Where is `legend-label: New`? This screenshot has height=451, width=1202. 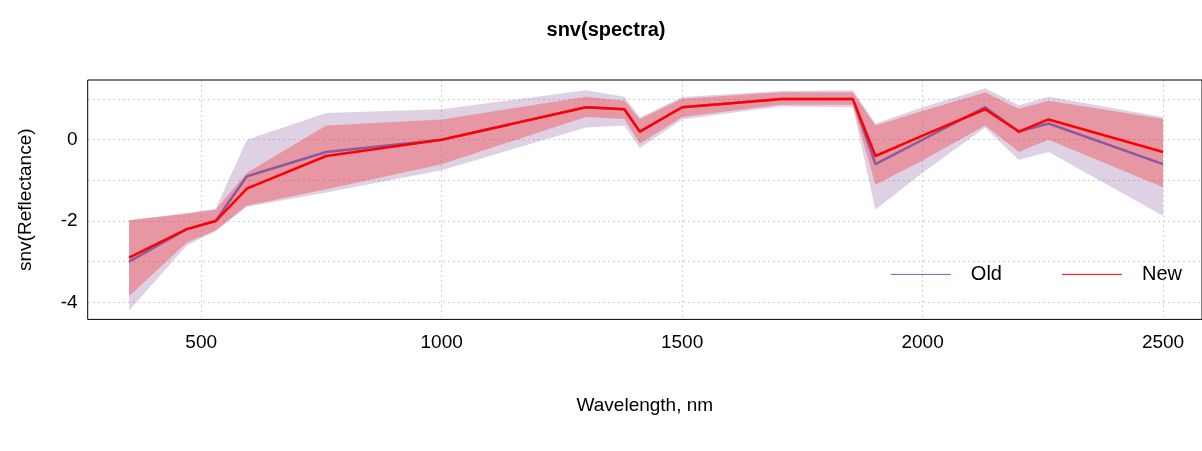 legend-label: New is located at coordinates (1162, 272).